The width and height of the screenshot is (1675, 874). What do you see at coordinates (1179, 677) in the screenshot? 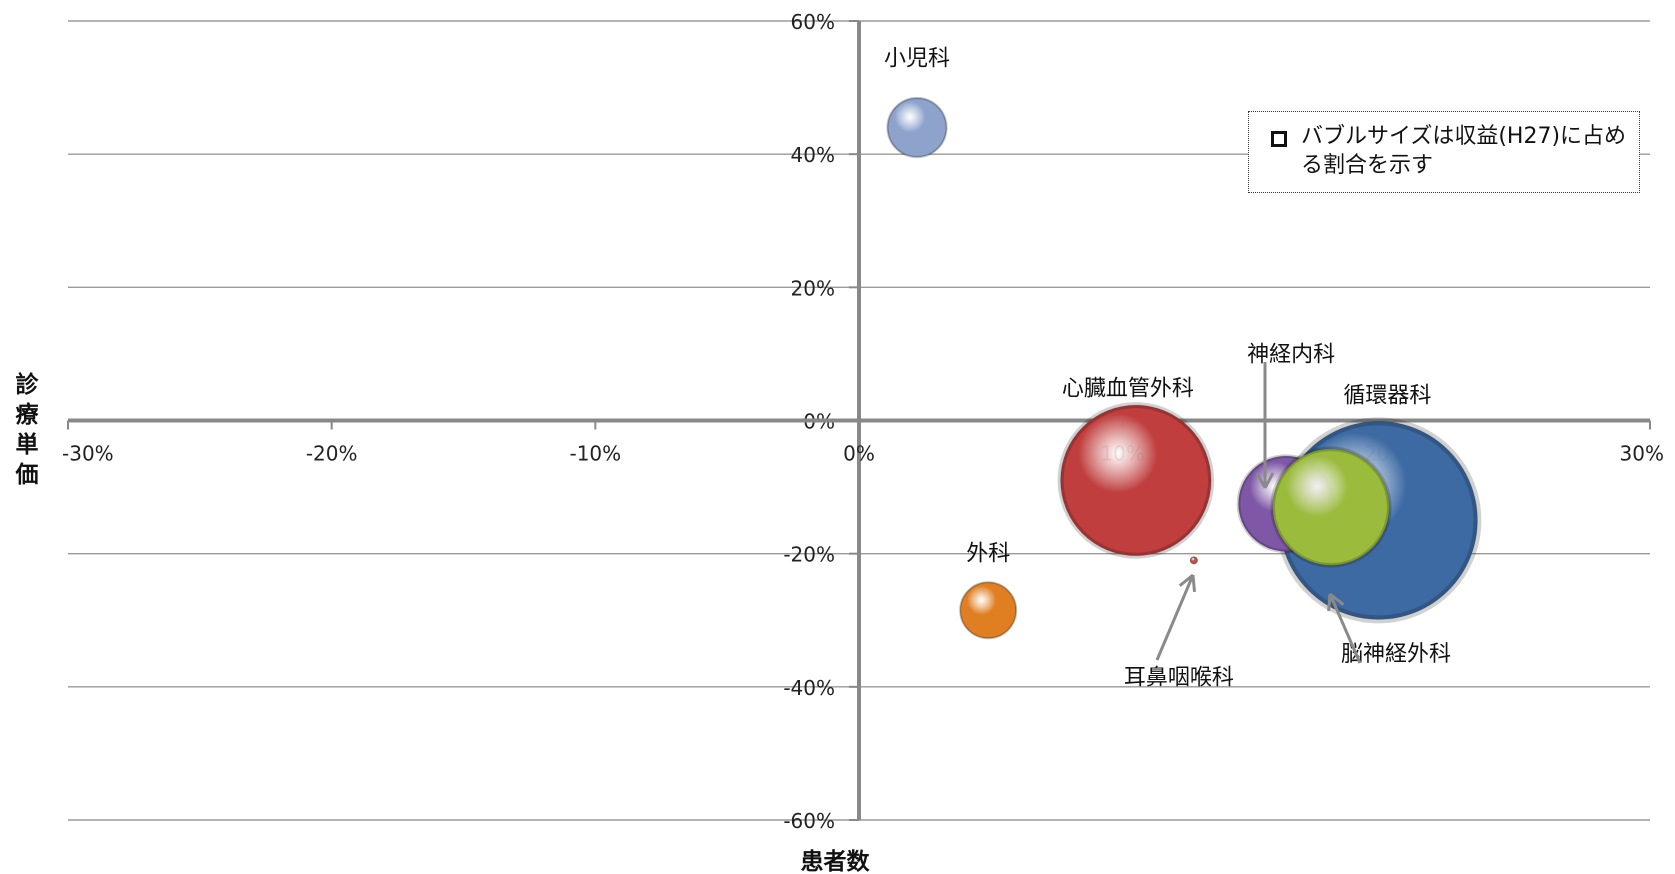
I see `data-label: 耳鼻咽喉科` at bounding box center [1179, 677].